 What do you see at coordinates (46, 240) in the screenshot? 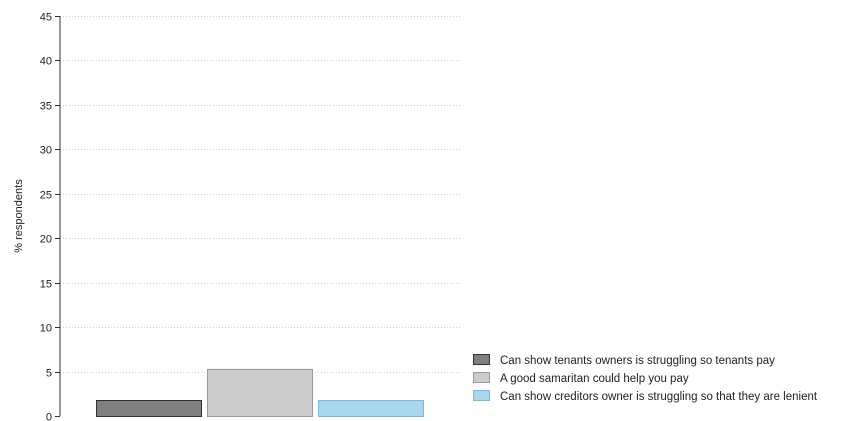
I see `y-tick-label: 20` at bounding box center [46, 240].